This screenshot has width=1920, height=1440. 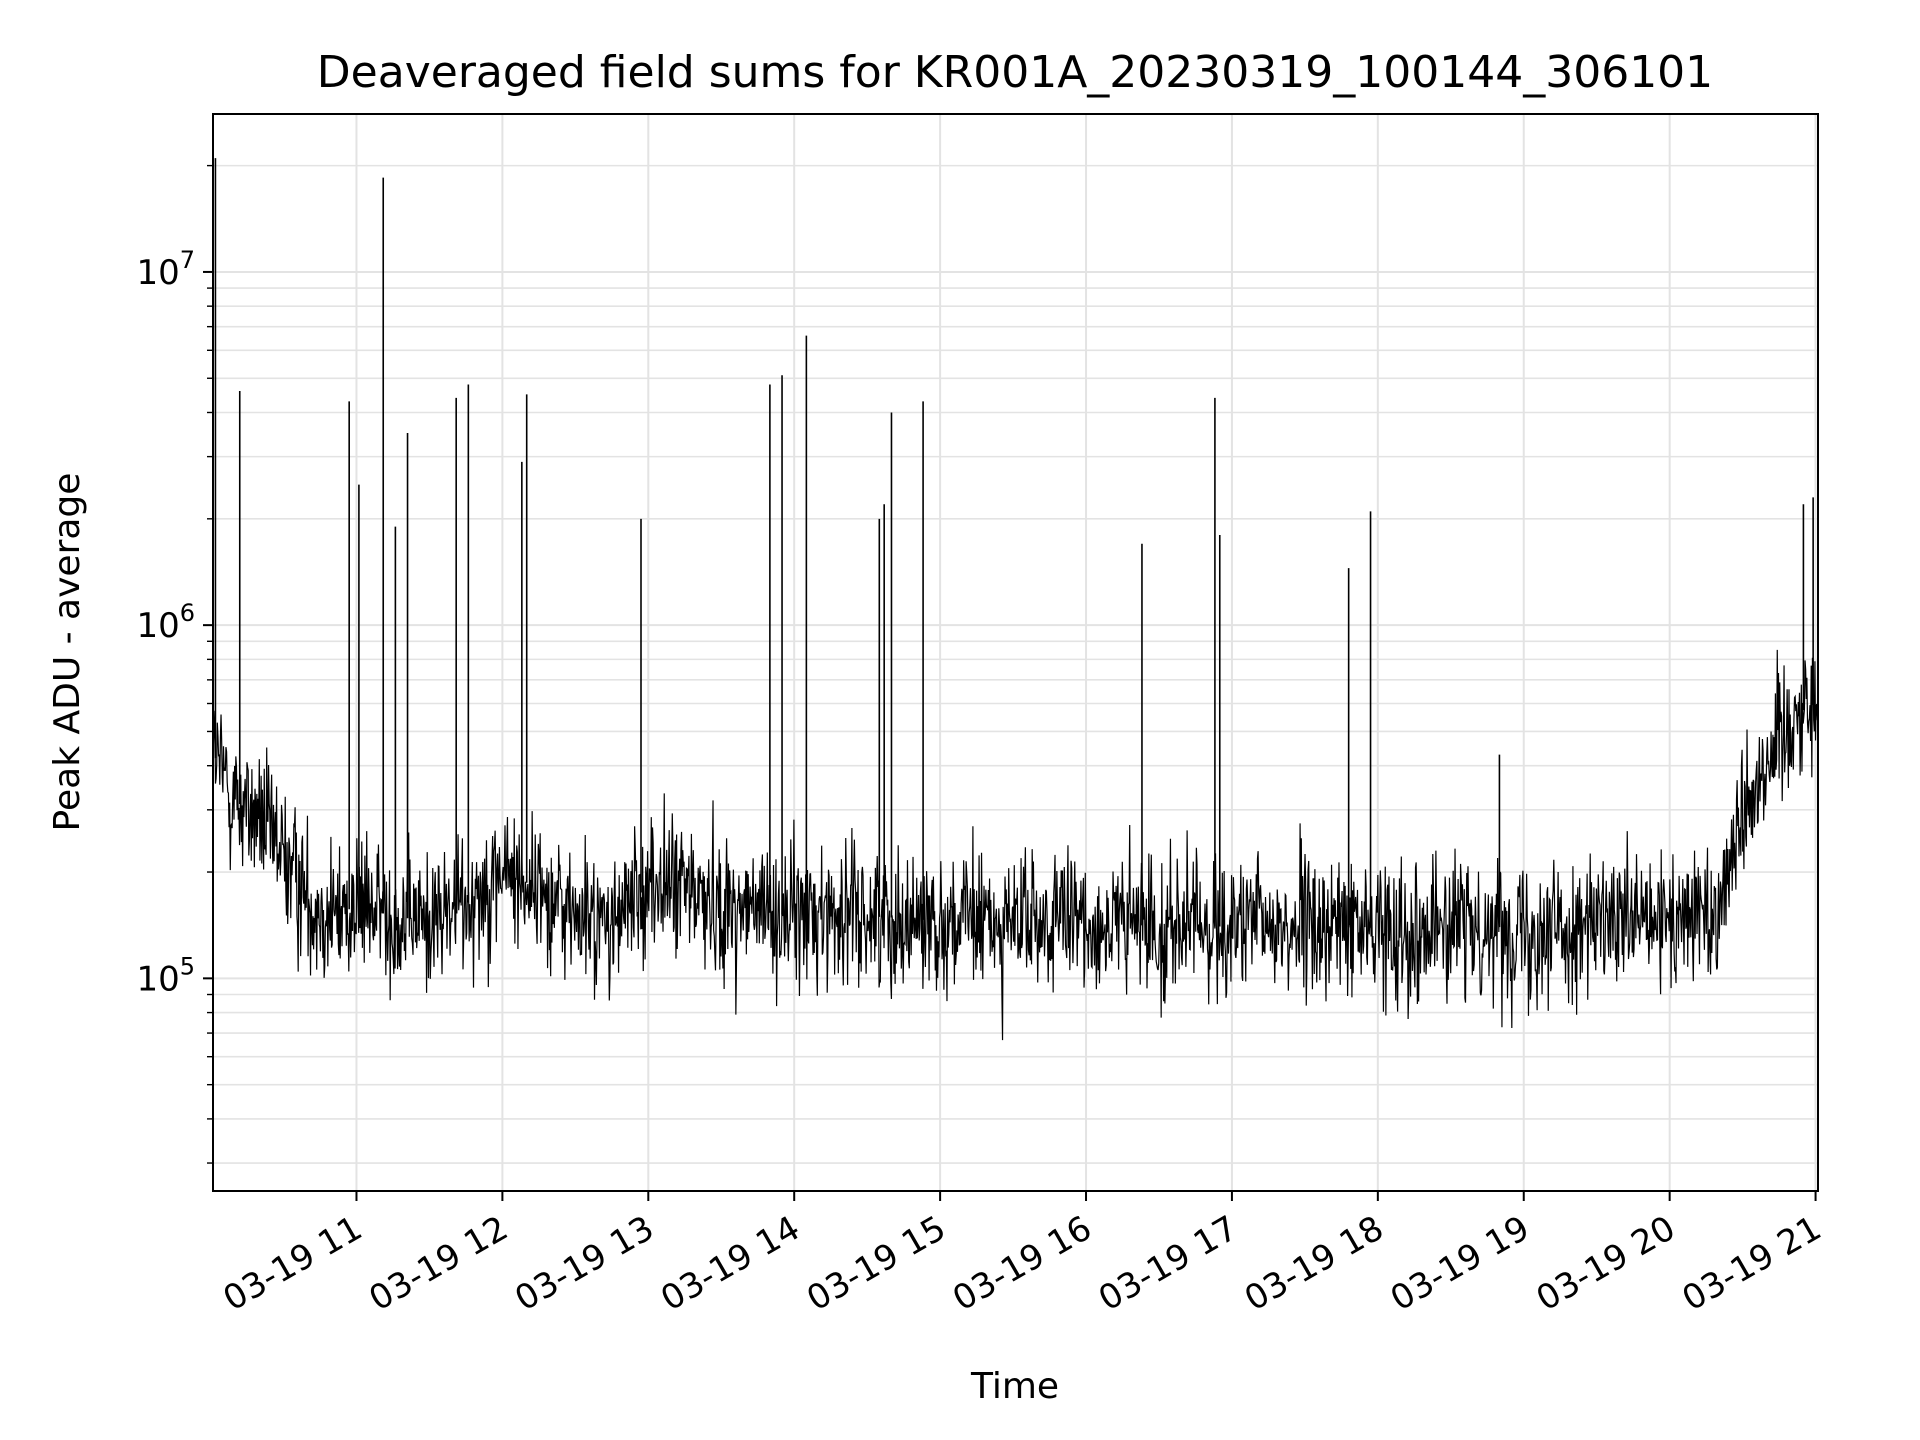 What do you see at coordinates (165, 975) in the screenshot?
I see `y-tick-label: 10⁵` at bounding box center [165, 975].